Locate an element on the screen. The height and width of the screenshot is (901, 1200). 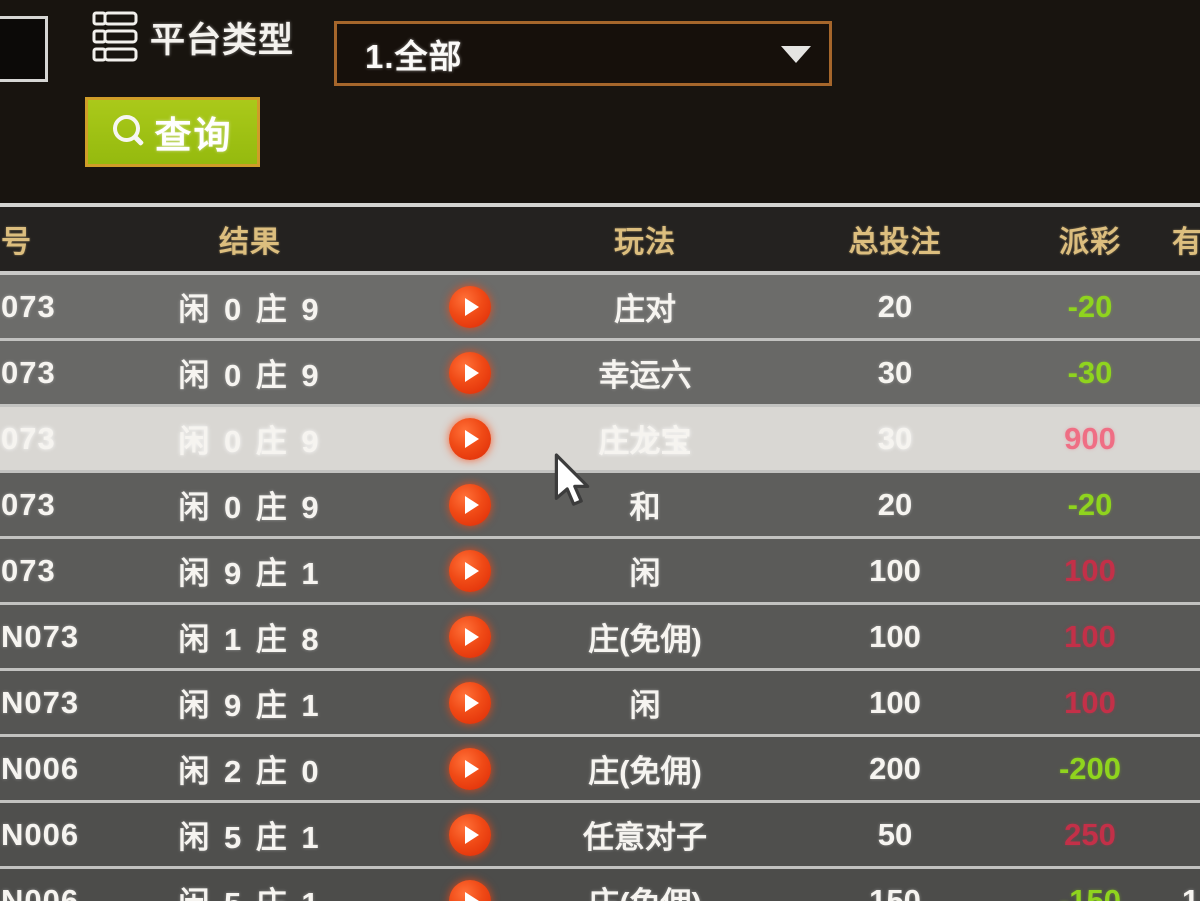
play-type-cell: 任意对子 is located at coordinates (645, 837).